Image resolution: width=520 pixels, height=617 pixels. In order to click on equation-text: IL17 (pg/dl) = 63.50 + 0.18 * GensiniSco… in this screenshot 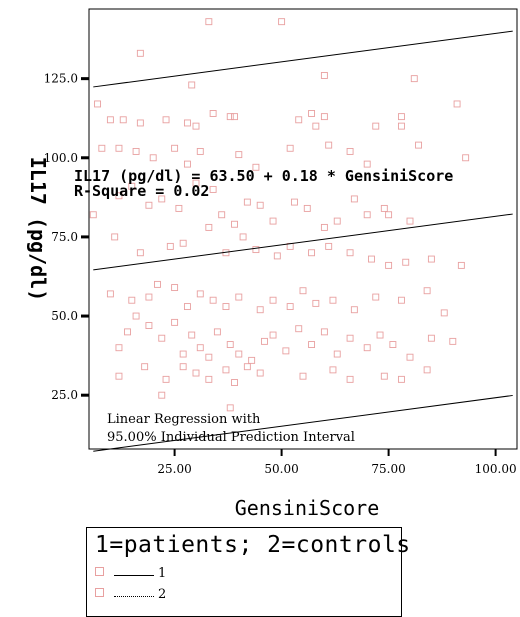, I will do `click(263, 176)`.